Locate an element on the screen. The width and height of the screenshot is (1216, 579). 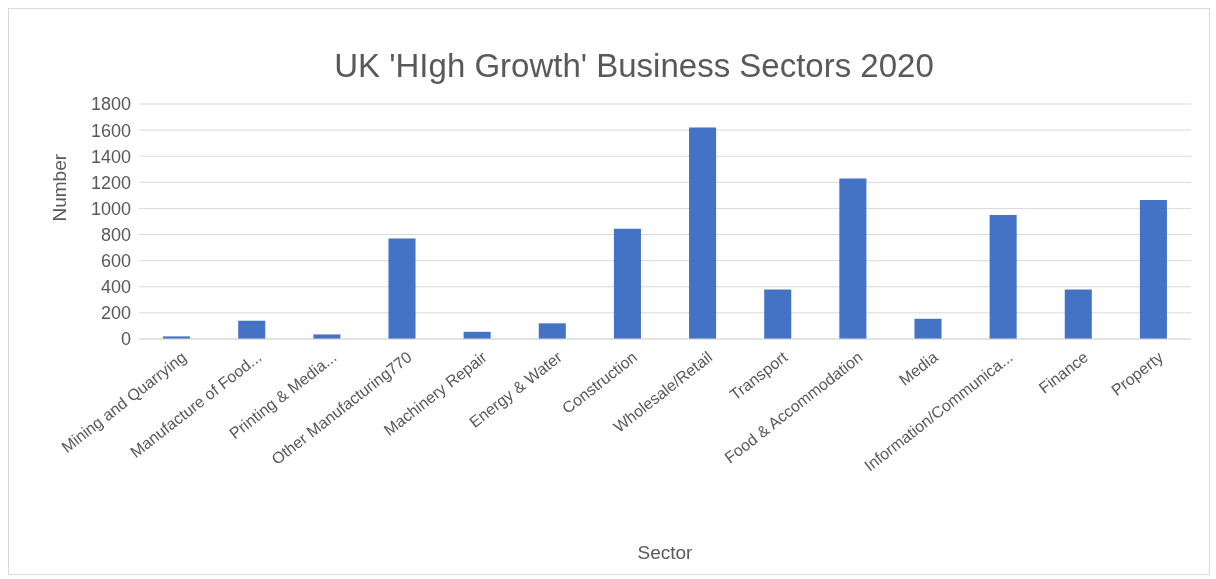
y-tick-label: 1000 is located at coordinates (110, 208).